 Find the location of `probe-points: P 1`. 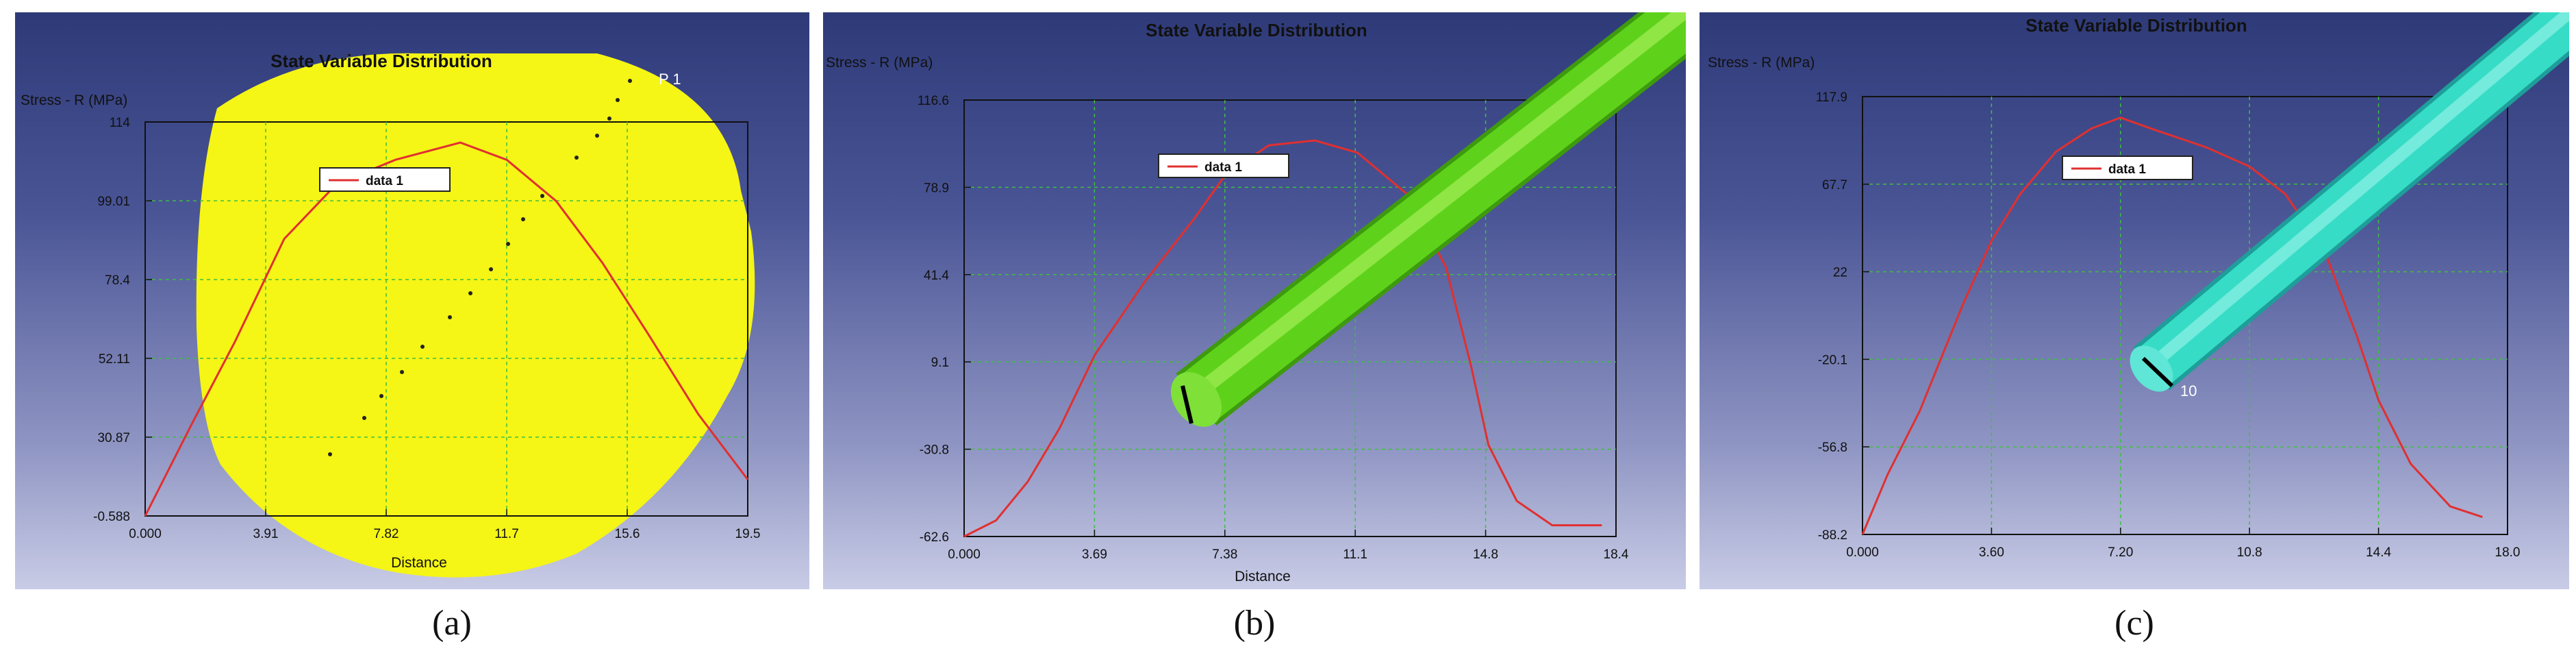

probe-points: P 1 is located at coordinates (504, 263).